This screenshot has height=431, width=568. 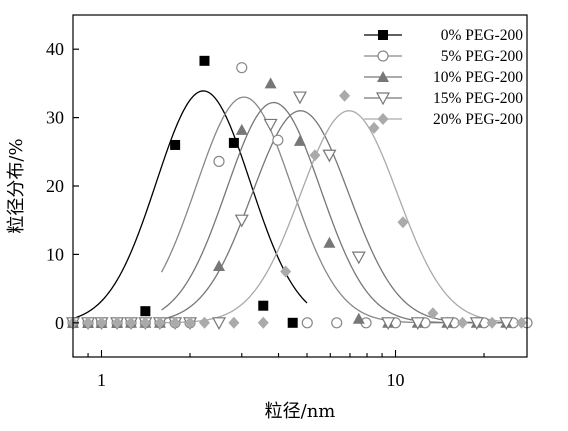 What do you see at coordinates (478, 98) in the screenshot?
I see `legend-label: 15% PEG-200` at bounding box center [478, 98].